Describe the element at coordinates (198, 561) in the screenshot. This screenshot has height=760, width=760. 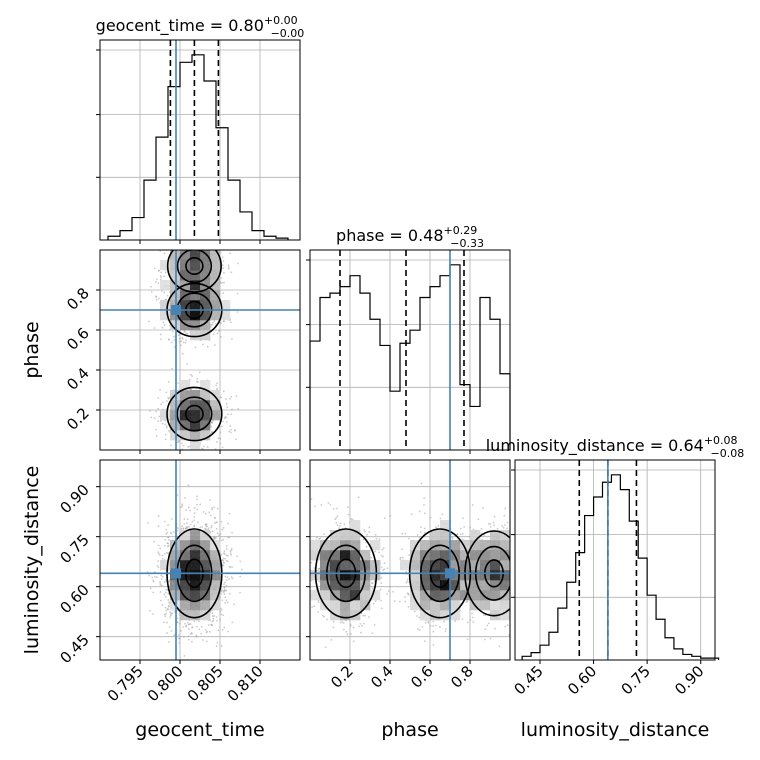
I see `scatter-panel-geocent_time-vs-luminosity_distance` at that location.